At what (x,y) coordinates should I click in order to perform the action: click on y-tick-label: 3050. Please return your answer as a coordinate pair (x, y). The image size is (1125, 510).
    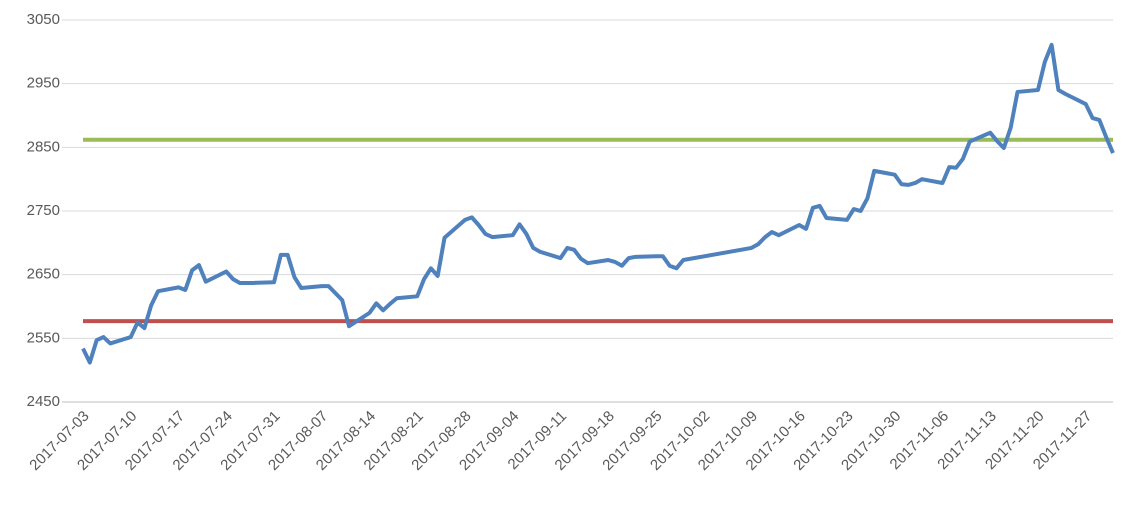
    Looking at the image, I should click on (43, 19).